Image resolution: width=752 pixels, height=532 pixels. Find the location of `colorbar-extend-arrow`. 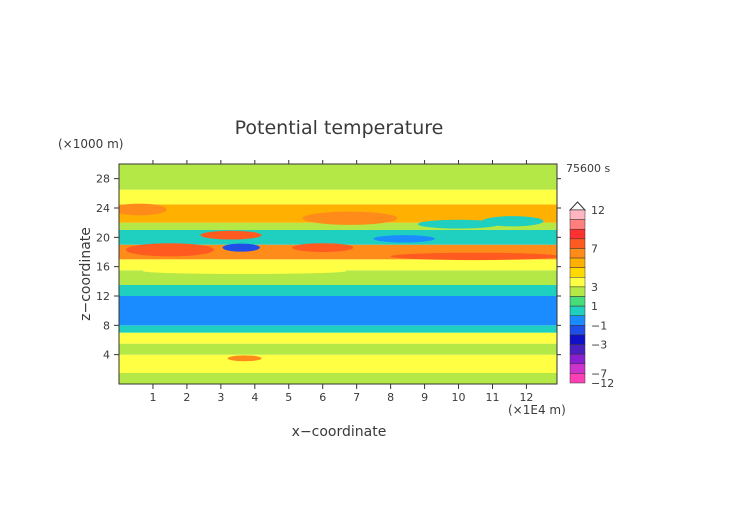

colorbar-extend-arrow is located at coordinates (577, 206).